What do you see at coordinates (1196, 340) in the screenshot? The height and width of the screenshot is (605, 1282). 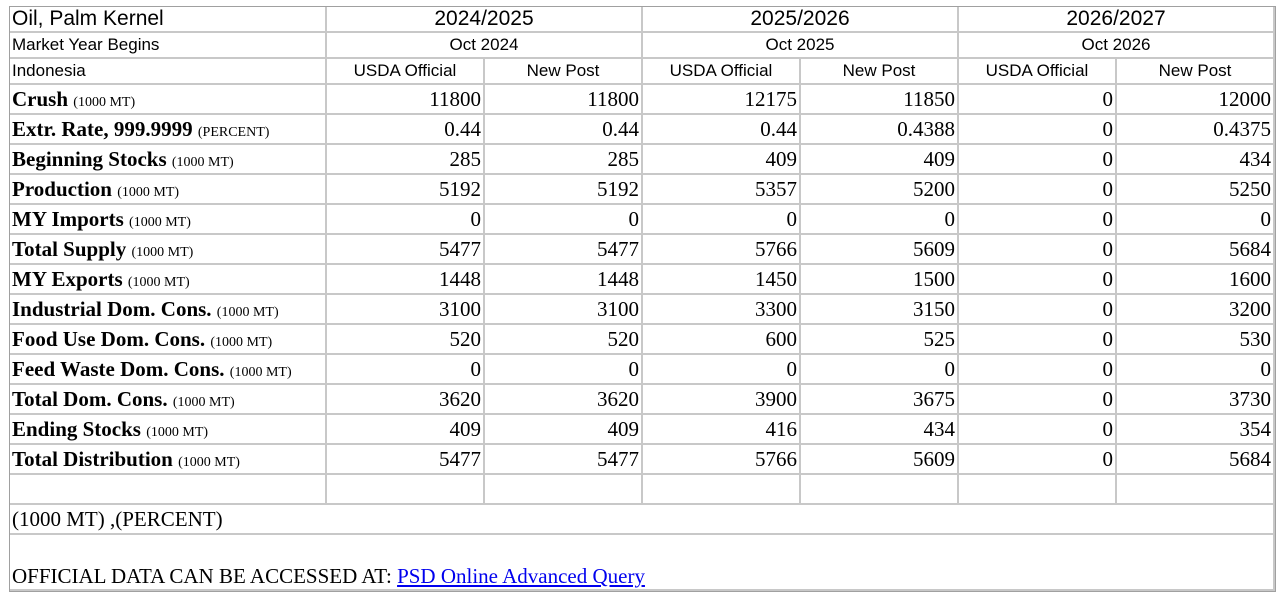 I see `value-cell: 530` at bounding box center [1196, 340].